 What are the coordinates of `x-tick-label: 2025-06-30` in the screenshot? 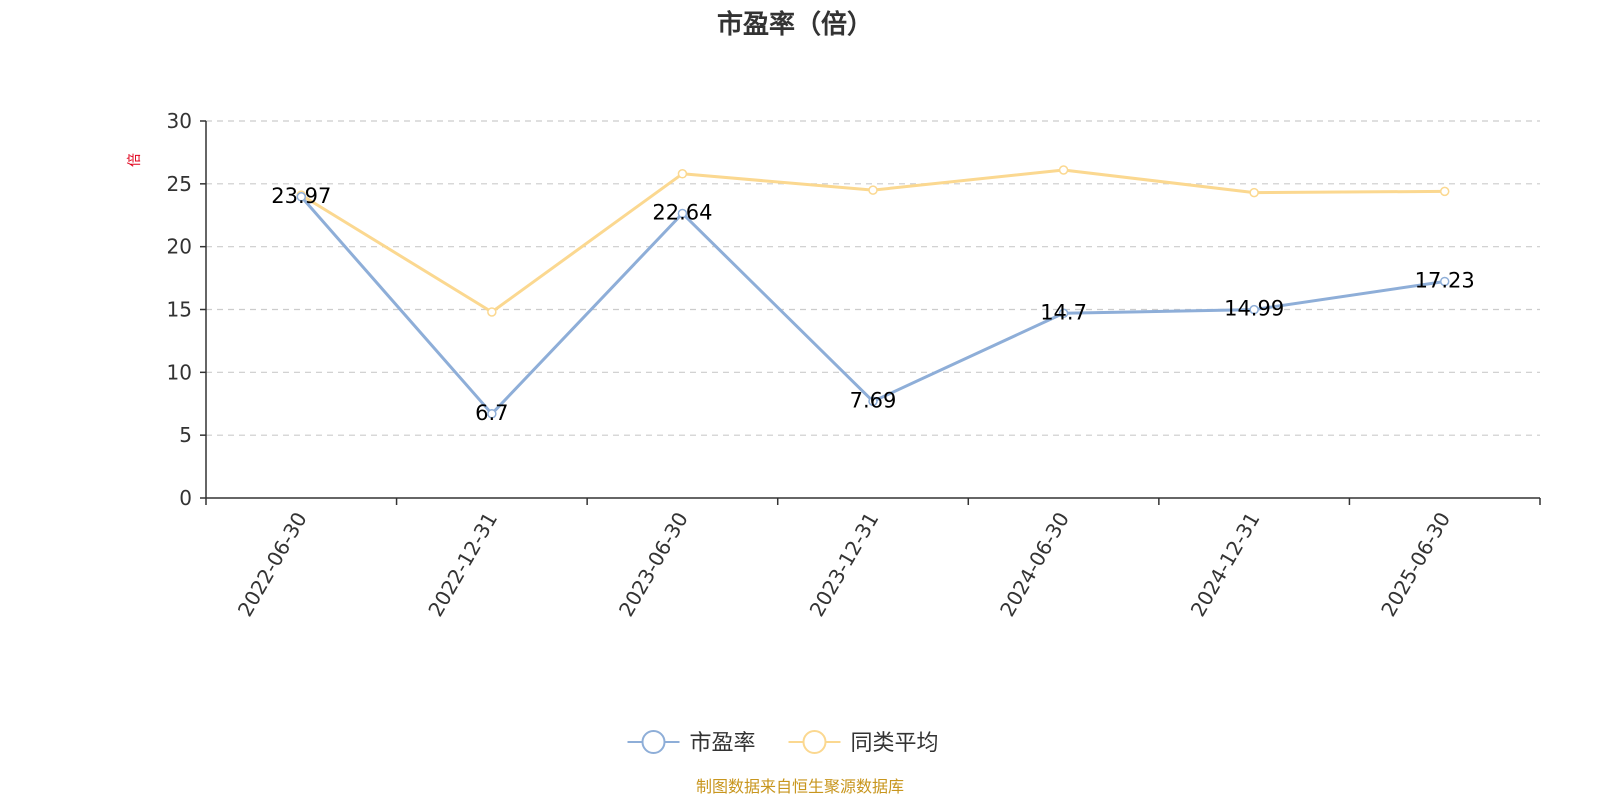 It's located at (1415, 564).